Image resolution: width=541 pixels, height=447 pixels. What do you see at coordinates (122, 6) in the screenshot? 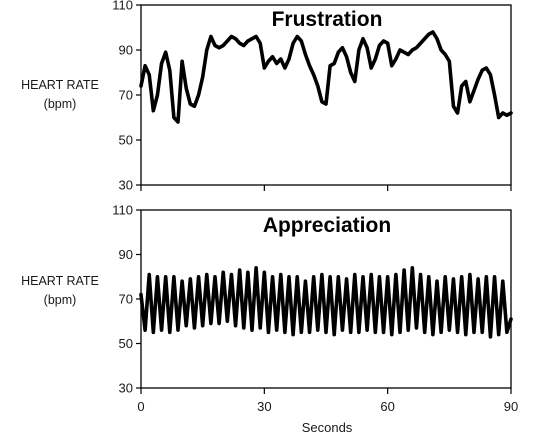
I see `frustration-ytick-label: 110` at bounding box center [122, 6].